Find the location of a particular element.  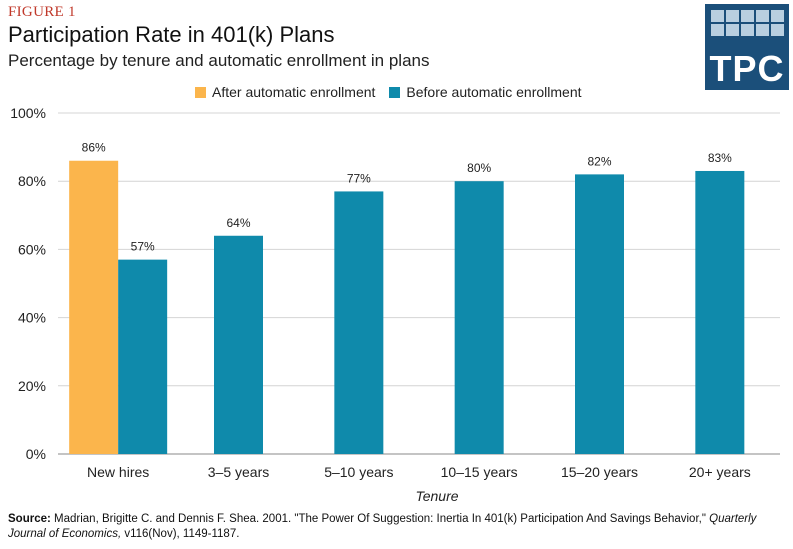

source-label: Source: is located at coordinates (29, 519).